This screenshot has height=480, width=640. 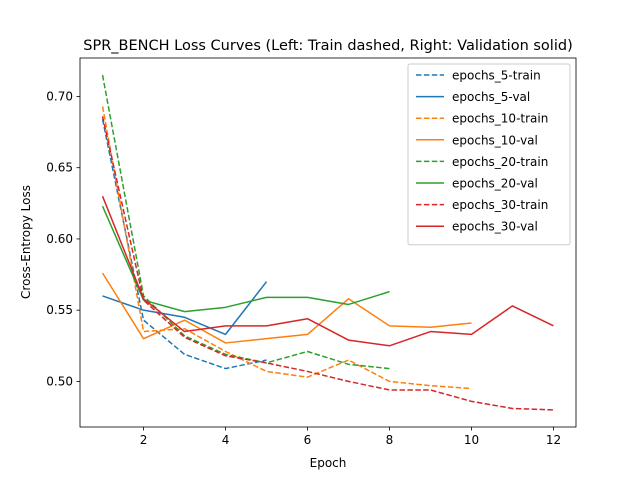 I want to click on series-line-epochs_10-val, so click(x=286, y=308).